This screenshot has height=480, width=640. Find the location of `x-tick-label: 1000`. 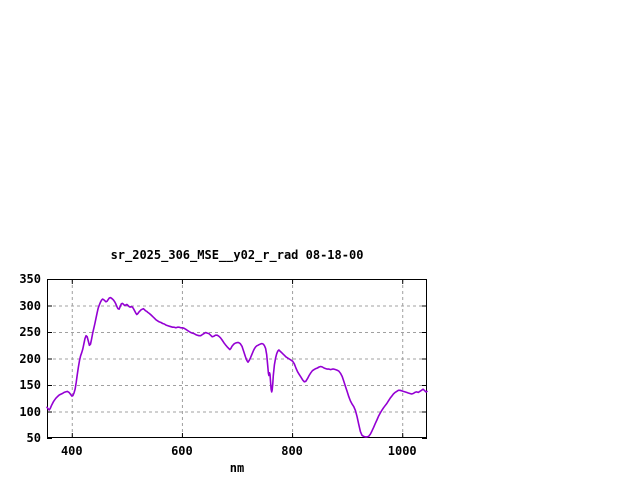

x-tick-label: 1000 is located at coordinates (402, 451).